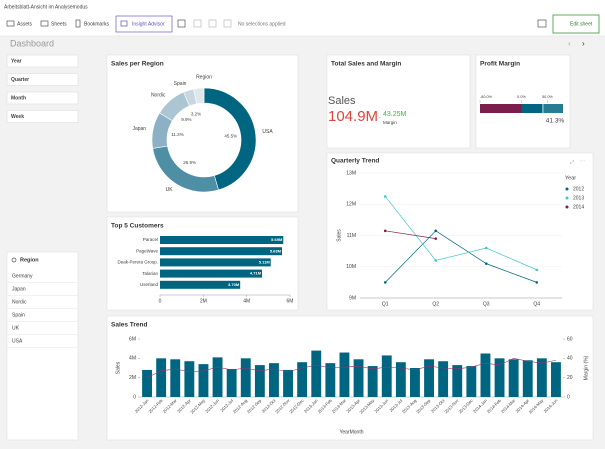 The height and width of the screenshot is (449, 605). What do you see at coordinates (124, 23) in the screenshot?
I see `insight-icon` at bounding box center [124, 23].